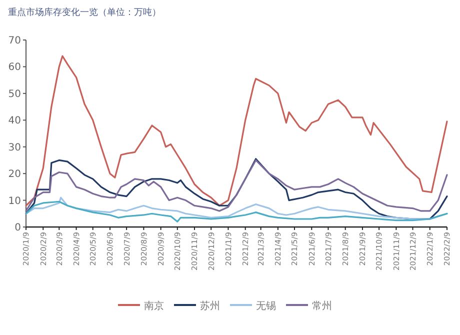 This screenshot has width=460, height=335. What do you see at coordinates (14, 148) in the screenshot?
I see `y-tick-label: 30` at bounding box center [14, 148].